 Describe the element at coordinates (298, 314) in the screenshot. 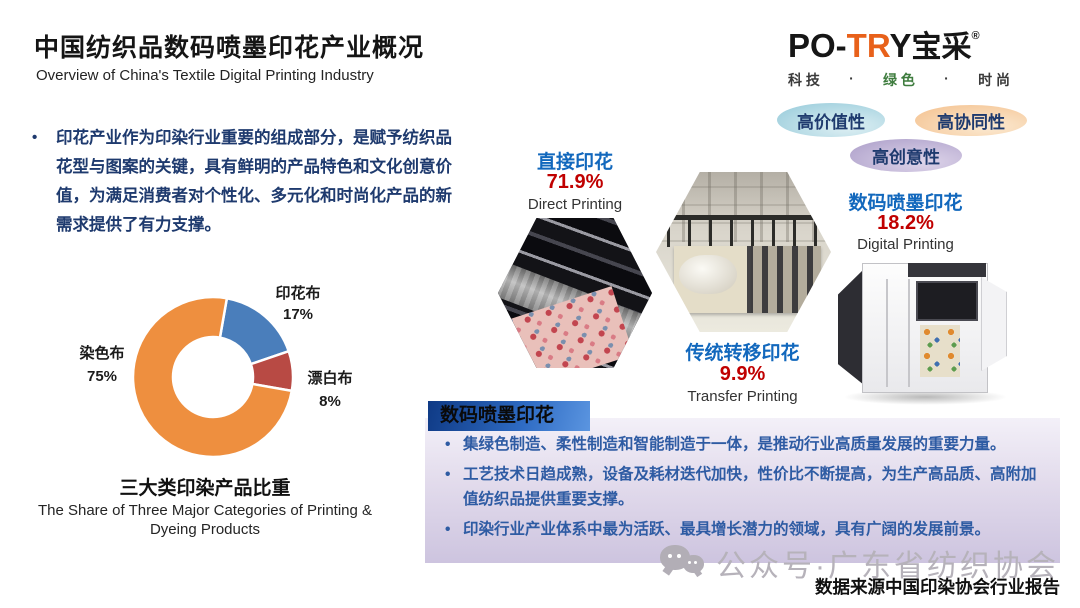

I see `pie-value-printed: 17%` at that location.